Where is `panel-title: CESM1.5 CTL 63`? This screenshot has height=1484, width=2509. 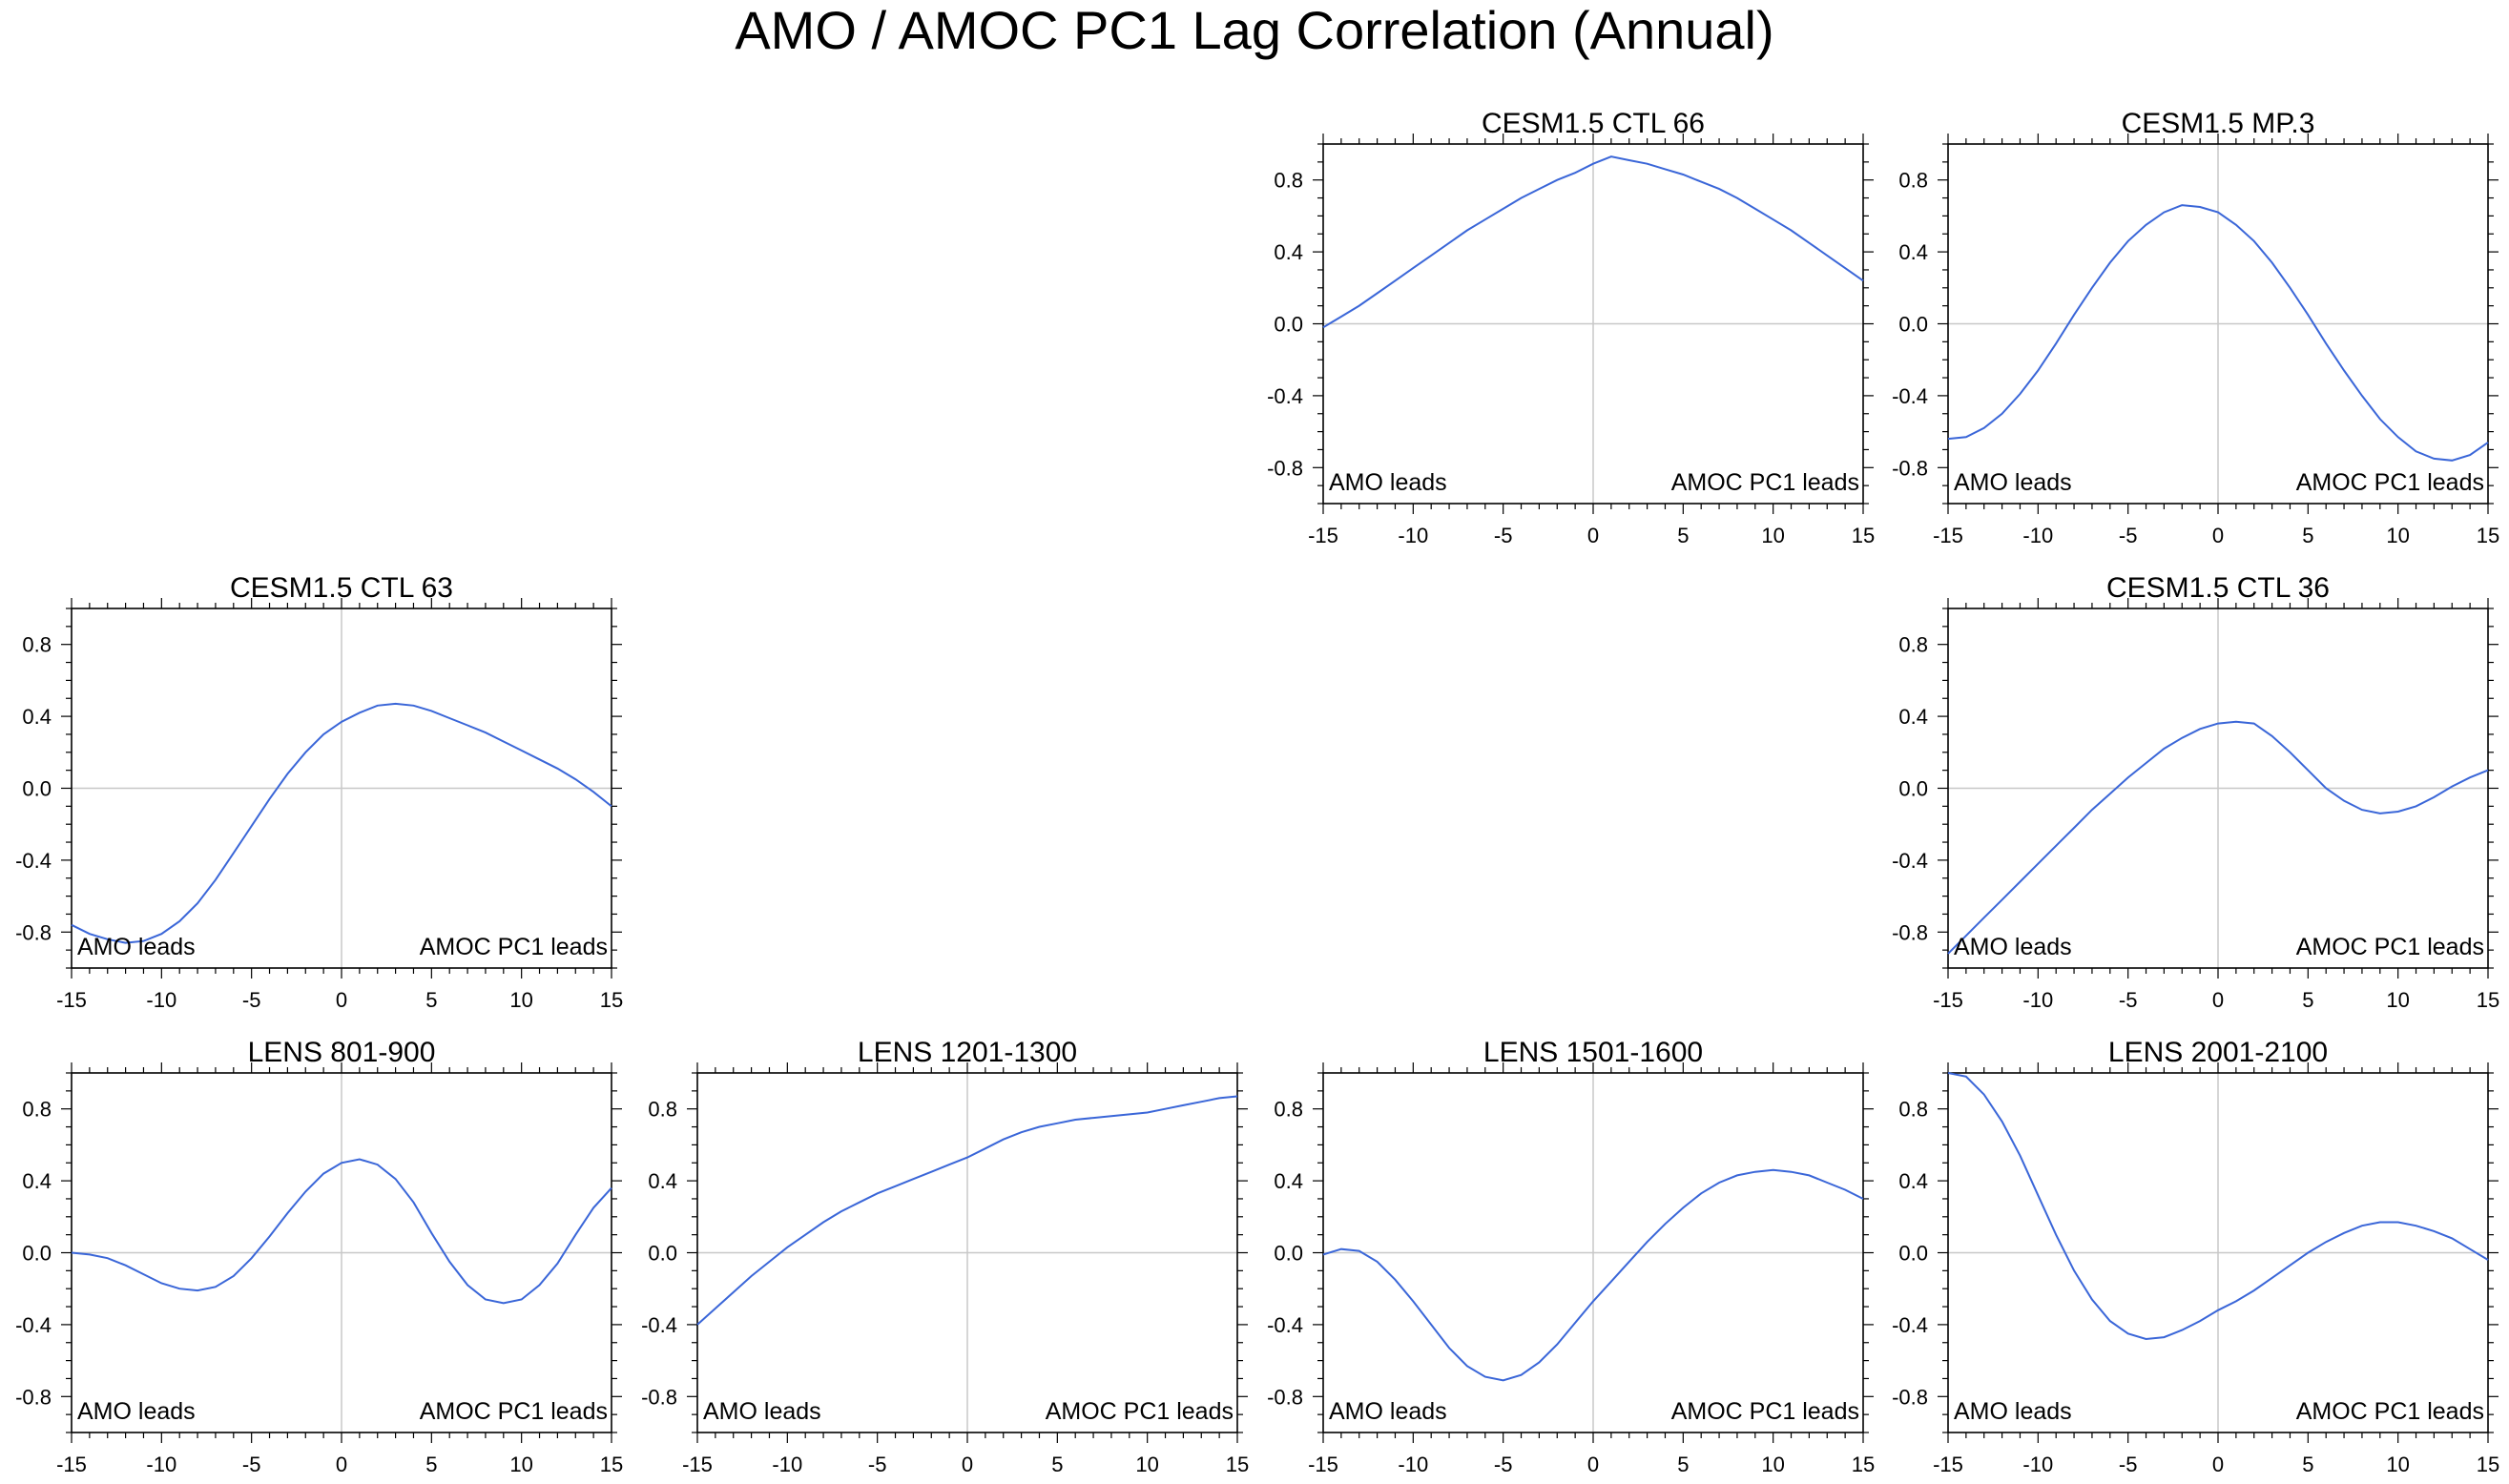
panel-title: CESM1.5 CTL 63 is located at coordinates (341, 588).